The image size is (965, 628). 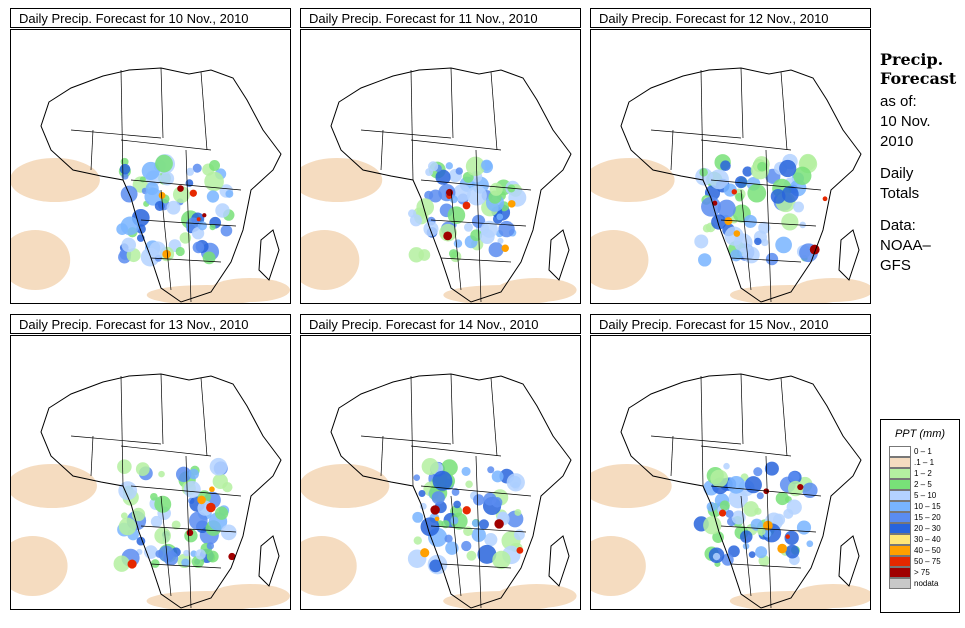 I want to click on forecast-panel-nov11: Daily Precip. Forecast for 11 Nov., 2010, so click(x=440, y=156).